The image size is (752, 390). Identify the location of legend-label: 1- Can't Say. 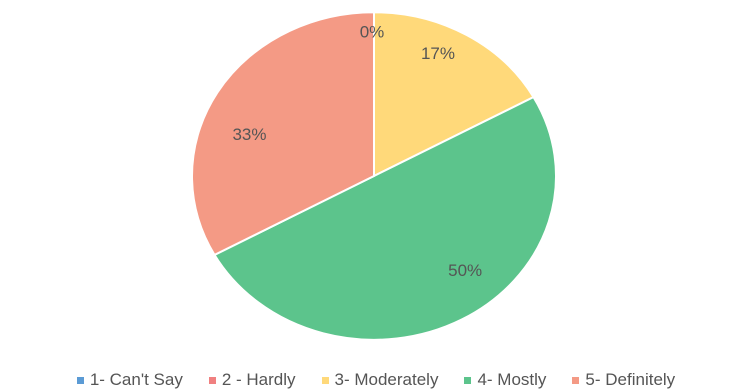
(136, 379).